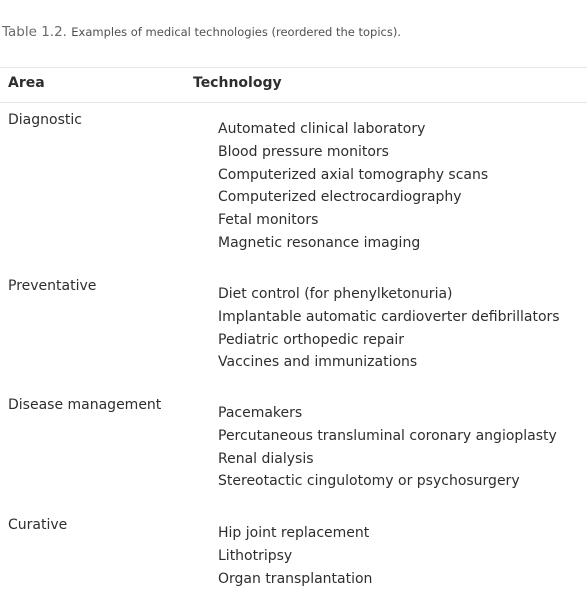 This screenshot has width=587, height=603. Describe the element at coordinates (319, 242) in the screenshot. I see `technology-item: Magnetic resonance imaging` at that location.